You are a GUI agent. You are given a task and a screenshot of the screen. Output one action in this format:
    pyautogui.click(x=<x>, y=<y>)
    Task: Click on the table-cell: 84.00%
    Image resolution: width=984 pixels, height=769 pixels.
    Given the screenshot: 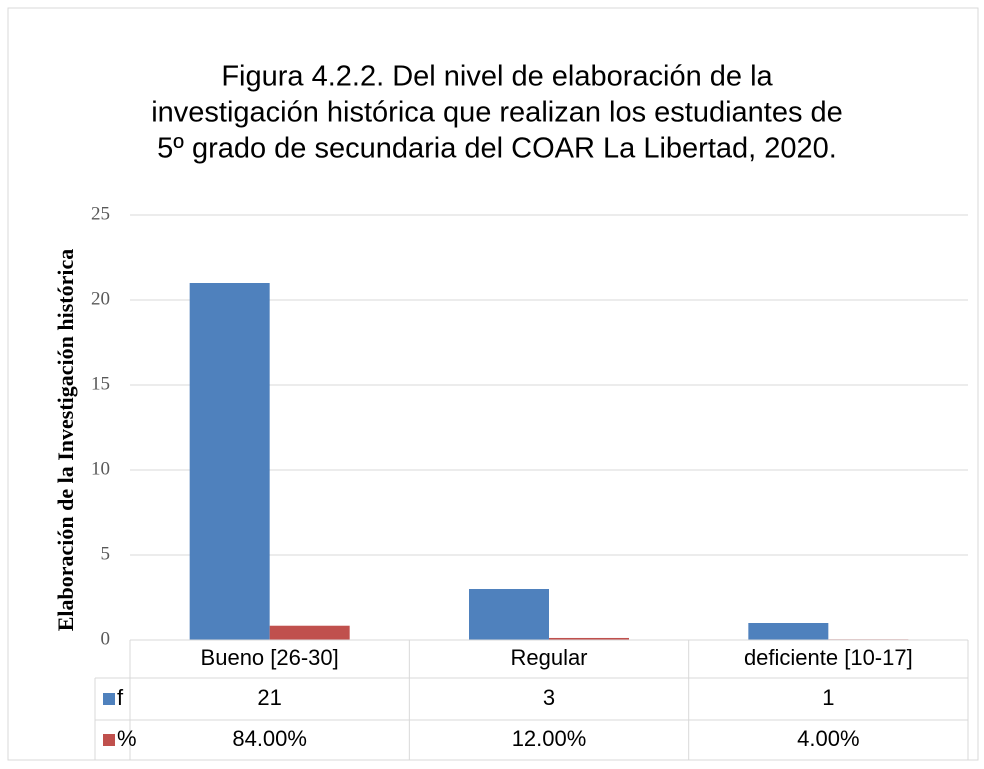 What is the action you would take?
    pyautogui.click(x=269, y=738)
    